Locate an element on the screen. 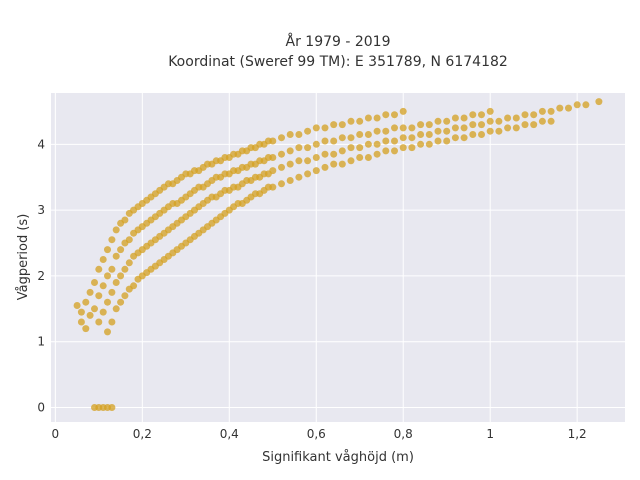 This screenshot has height=480, width=640. y-axis-title: Vågperiod (s) is located at coordinates (23, 257).